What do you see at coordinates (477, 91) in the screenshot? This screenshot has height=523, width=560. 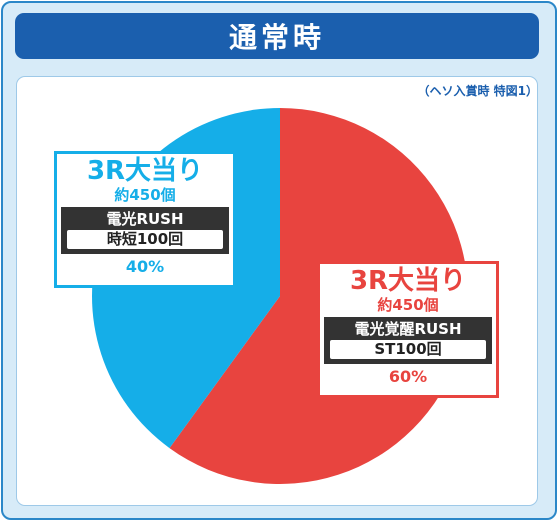 I see `condition-note: （ヘソ入賞時 特図1）` at bounding box center [477, 91].